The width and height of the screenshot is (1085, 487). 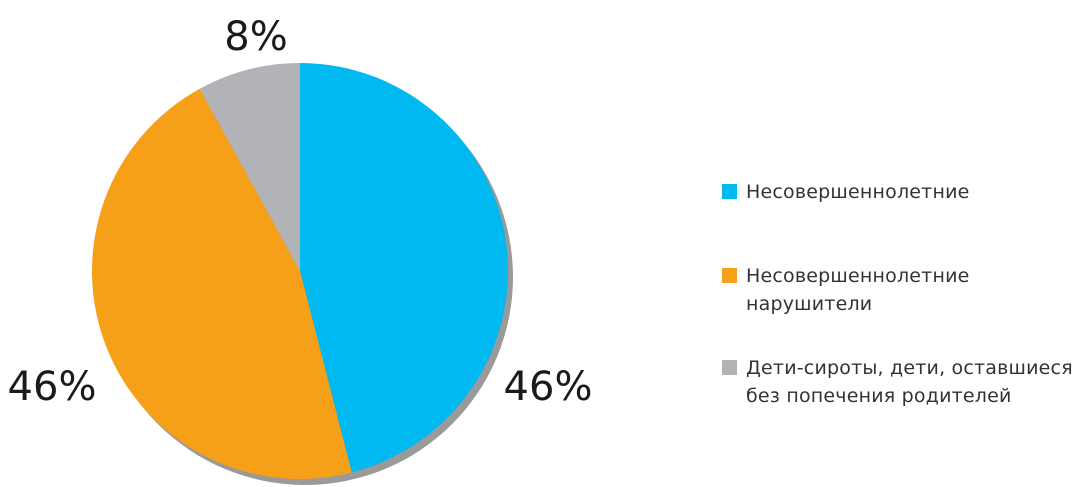 What do you see at coordinates (729, 191) in the screenshot?
I see `legend-swatch-minors` at bounding box center [729, 191].